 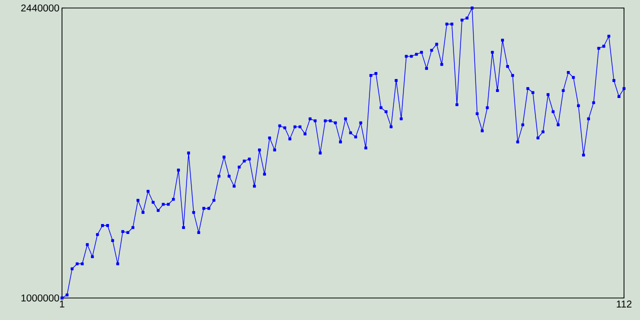 I want to click on x-tick-label: 1, so click(x=62, y=304).